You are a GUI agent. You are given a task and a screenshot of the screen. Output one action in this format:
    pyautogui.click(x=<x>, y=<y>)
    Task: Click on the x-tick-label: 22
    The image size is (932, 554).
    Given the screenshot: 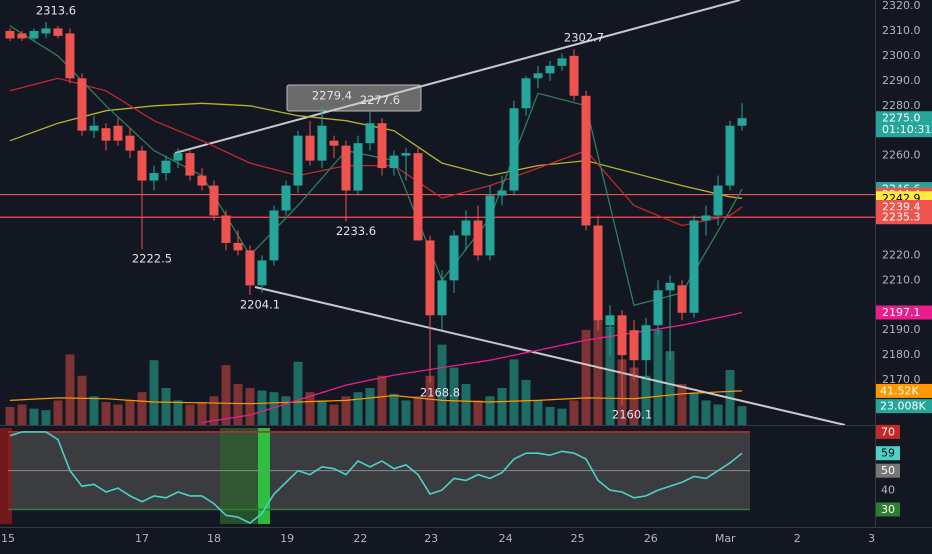 What is the action you would take?
    pyautogui.click(x=360, y=538)
    